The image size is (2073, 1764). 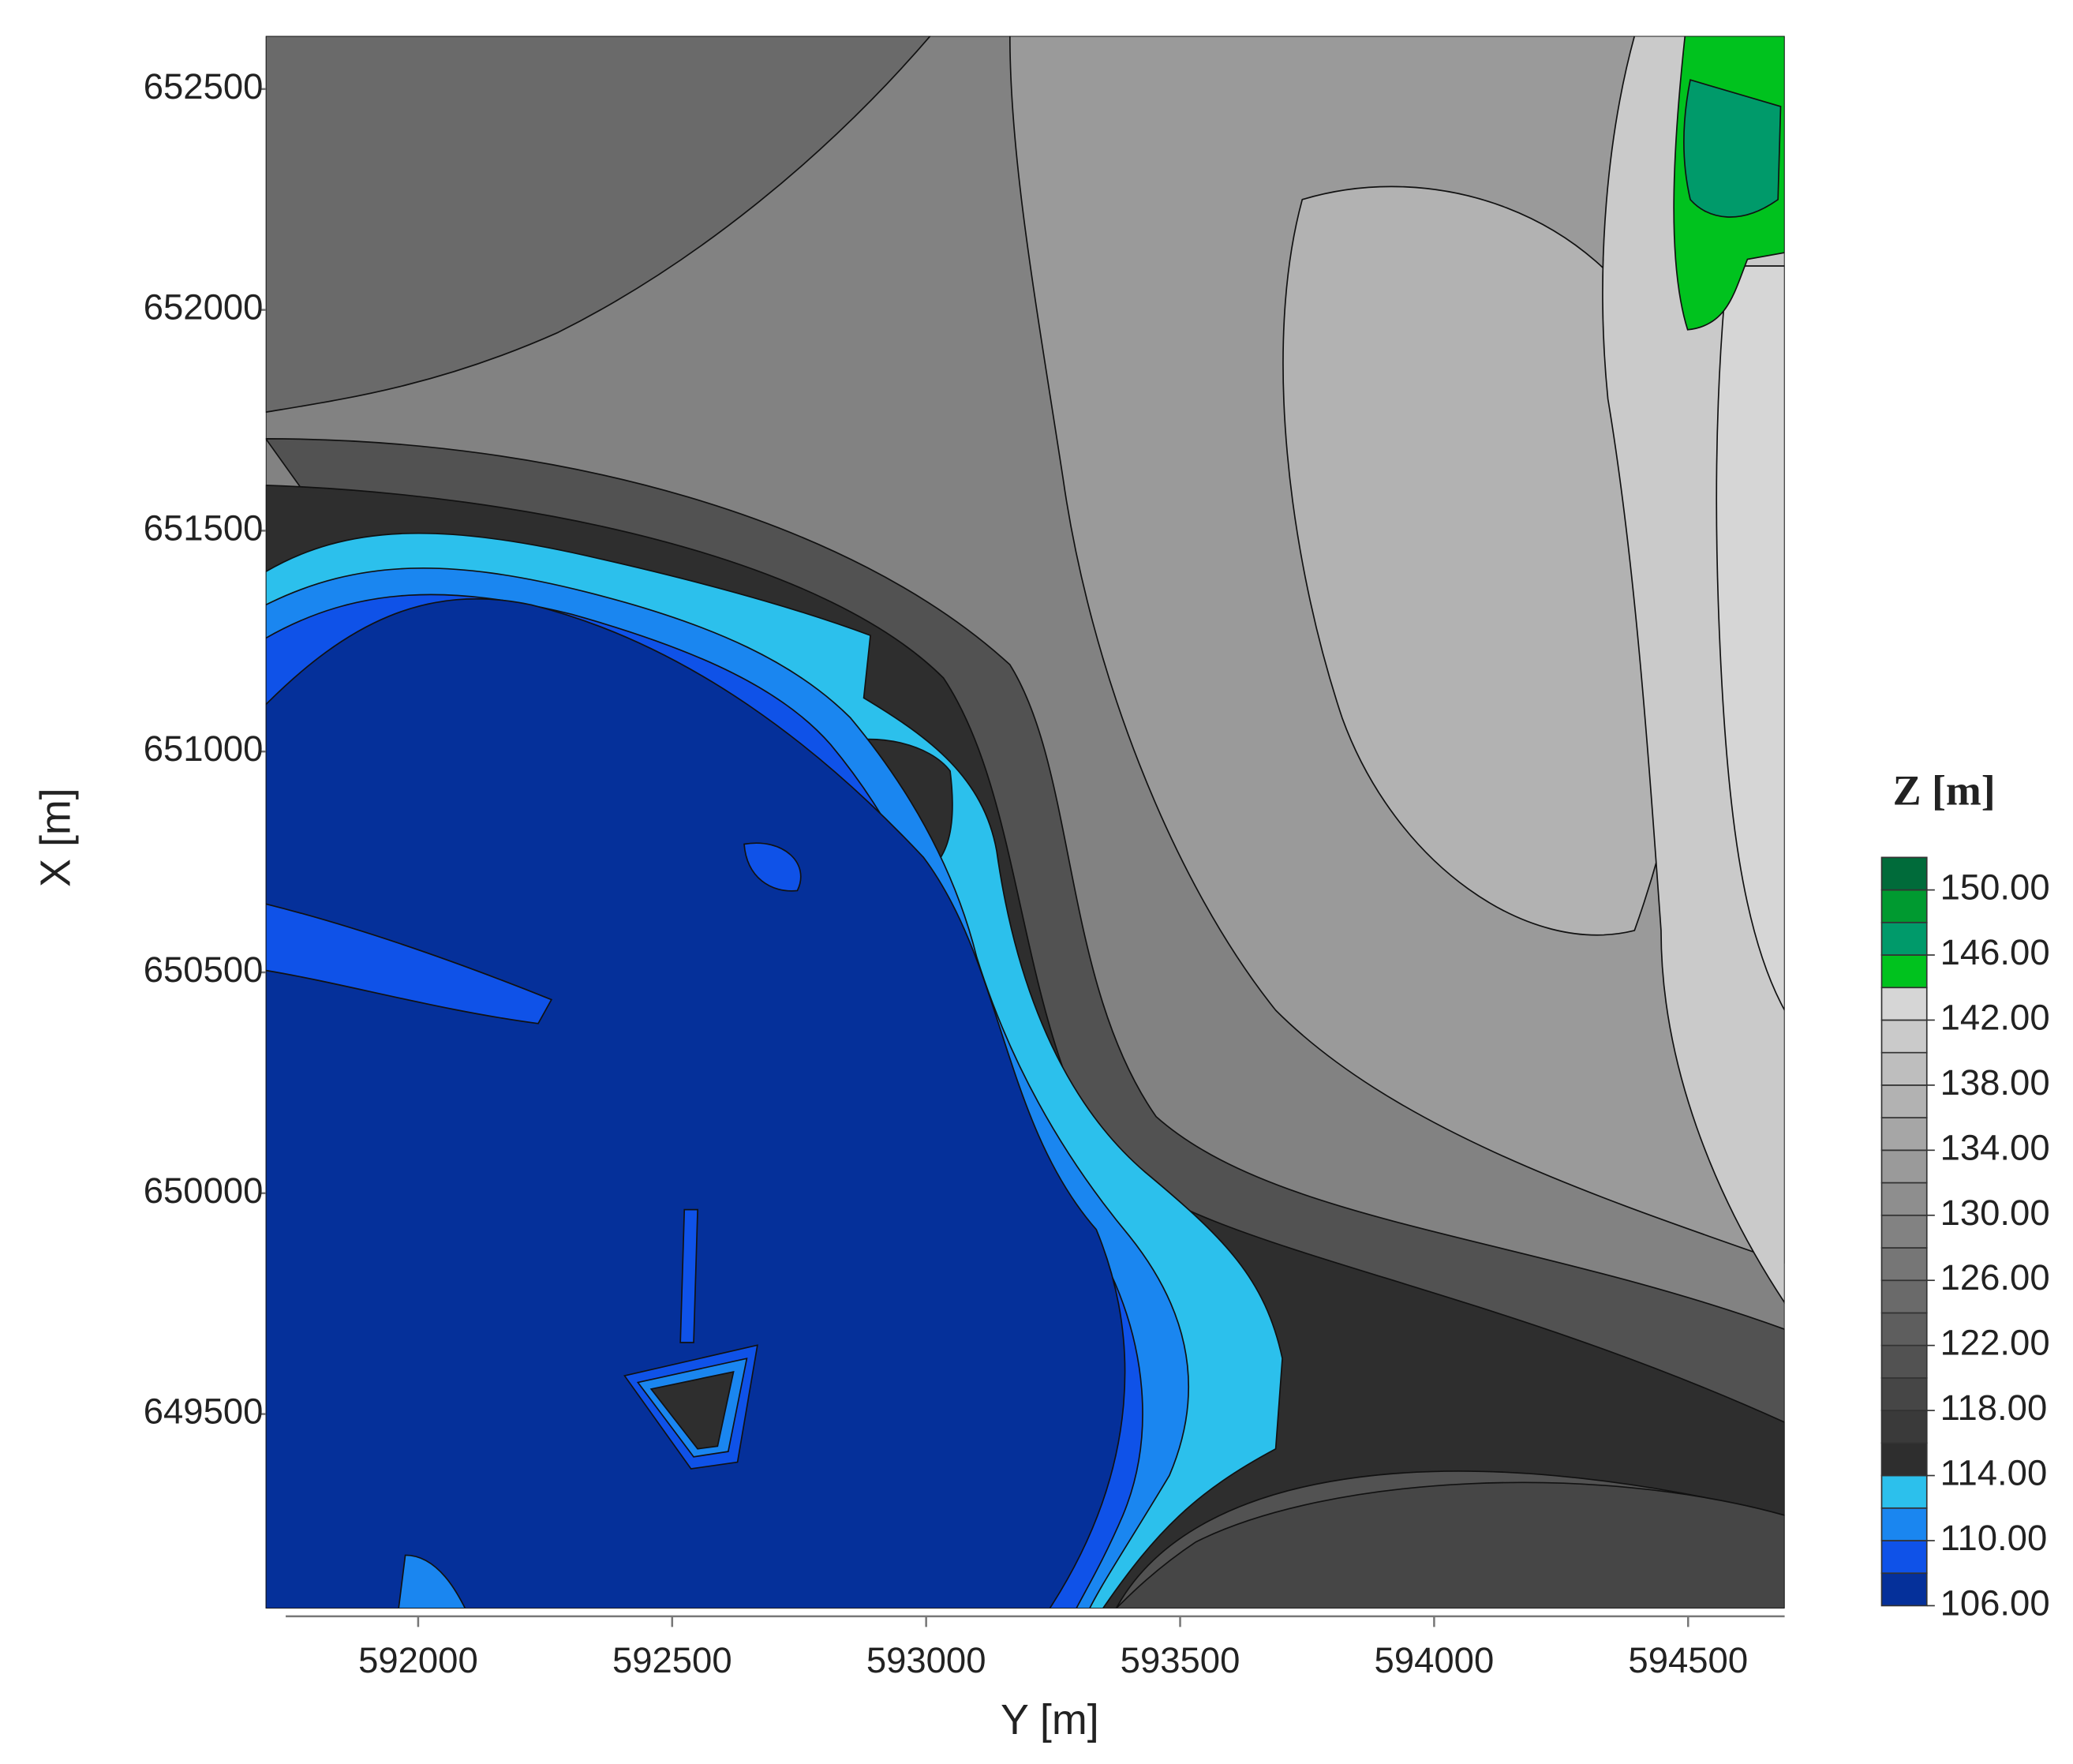 I want to click on y-tick-label: 651500, so click(x=204, y=527).